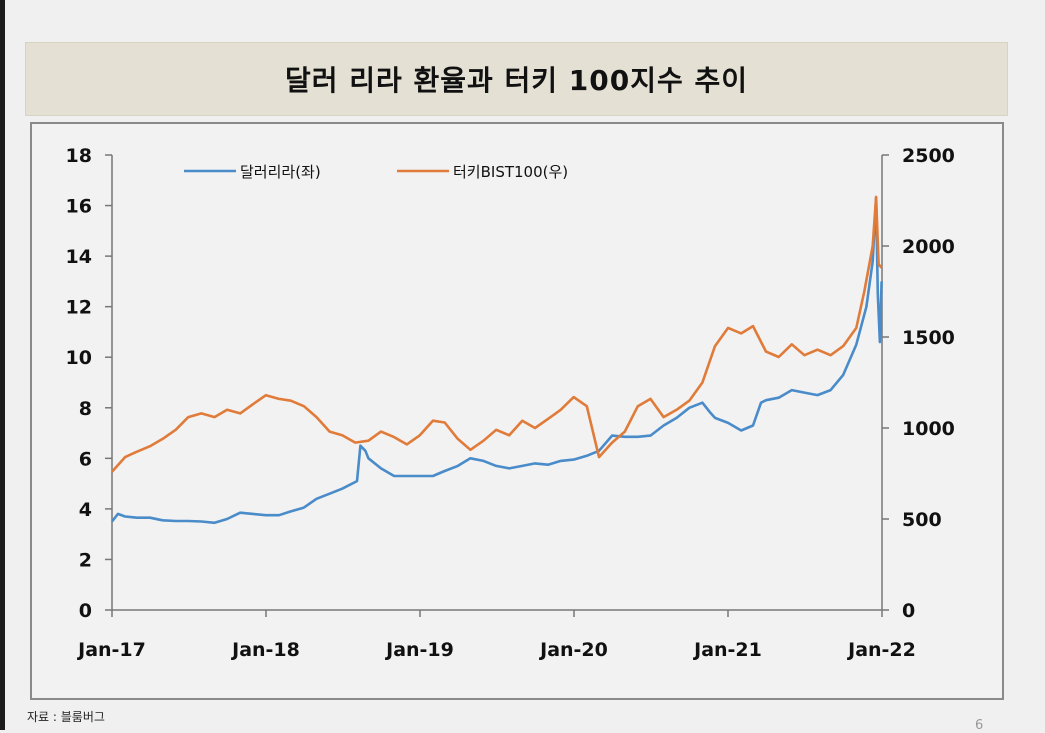 The image size is (1045, 733). What do you see at coordinates (928, 247) in the screenshot?
I see `right-y-tick-label: 2000` at bounding box center [928, 247].